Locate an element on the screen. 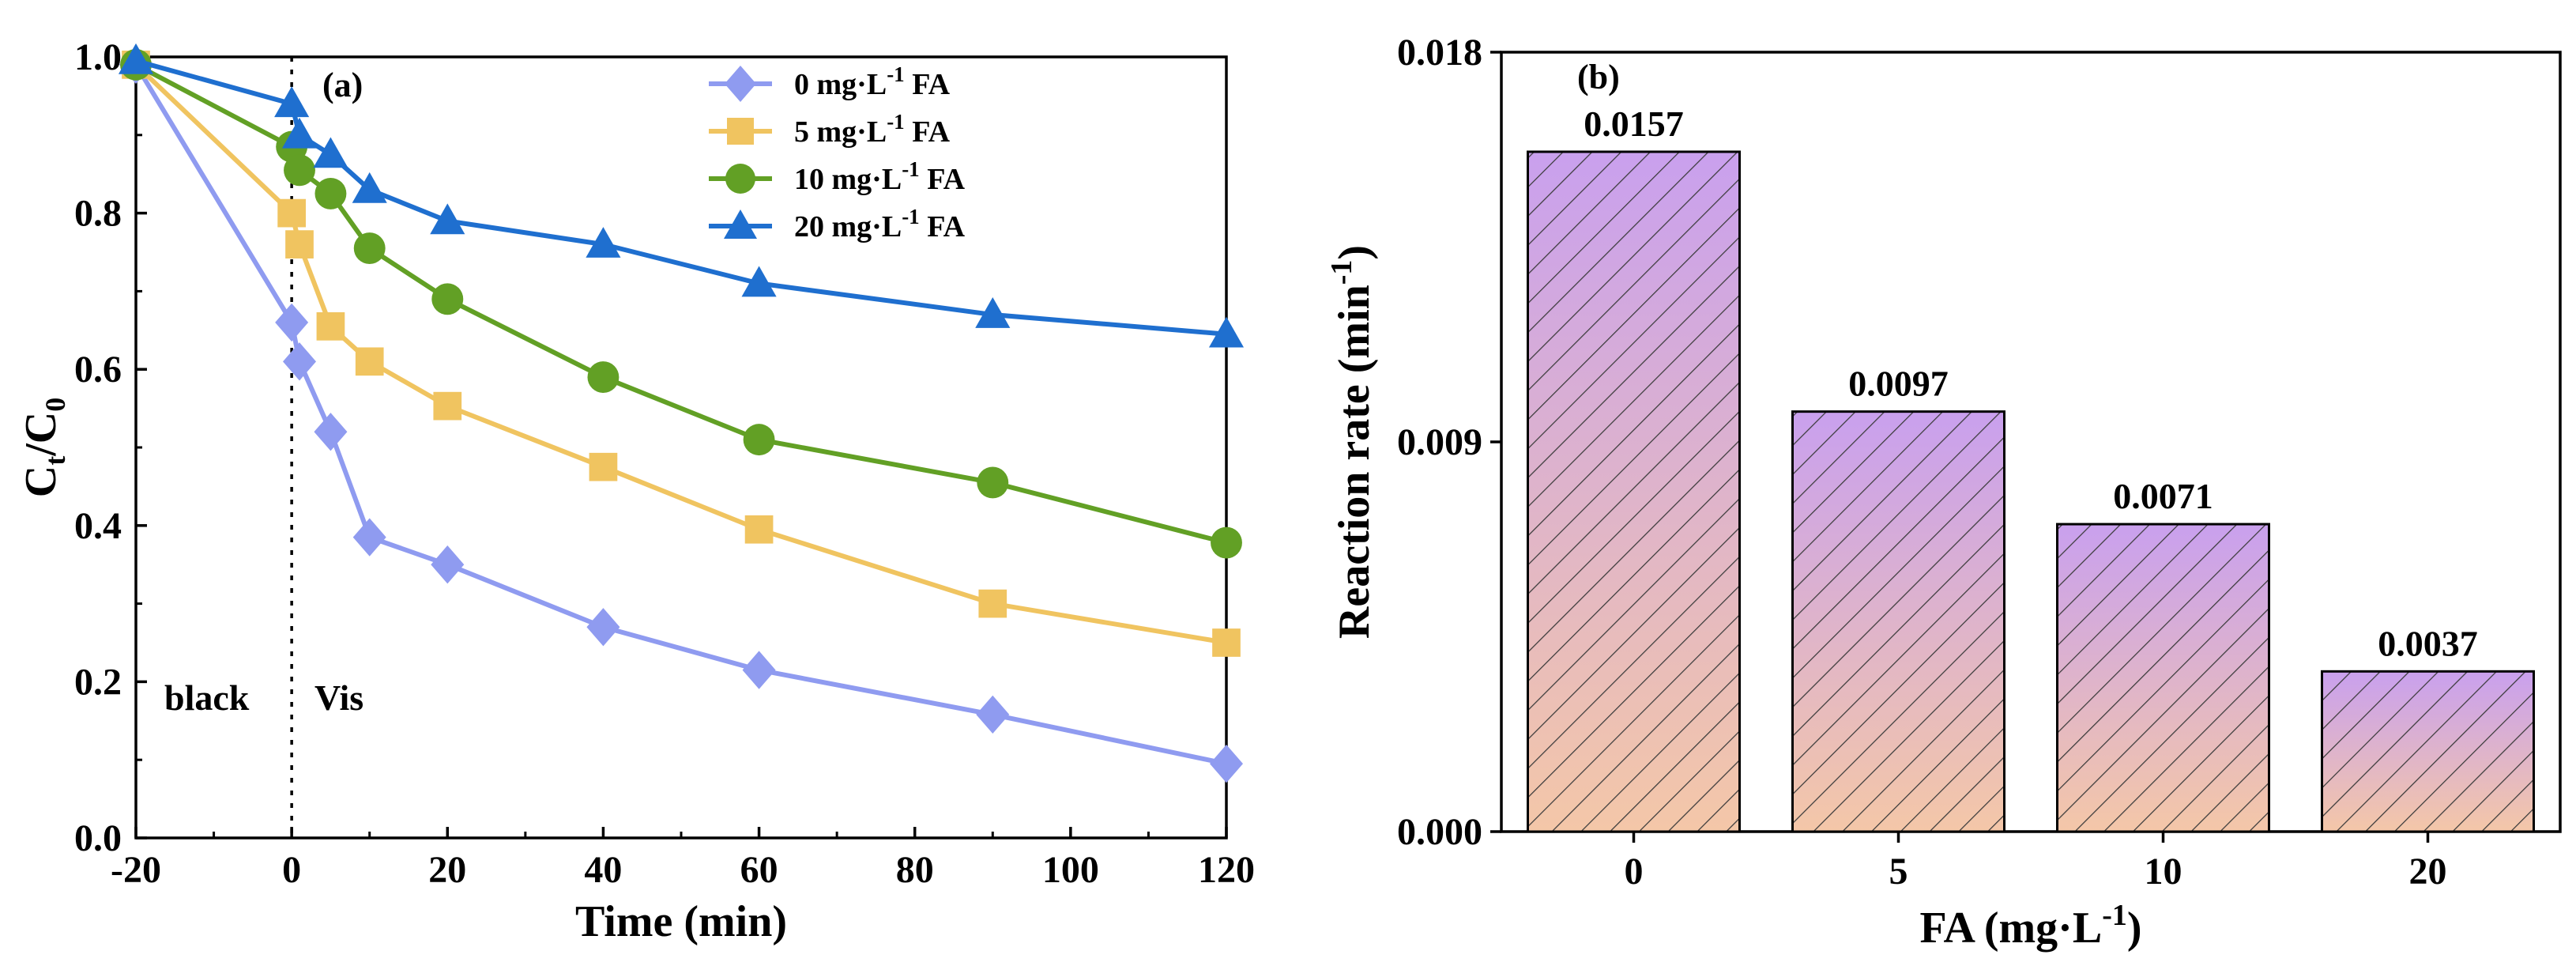  annotation-light: Vis is located at coordinates (338, 697).